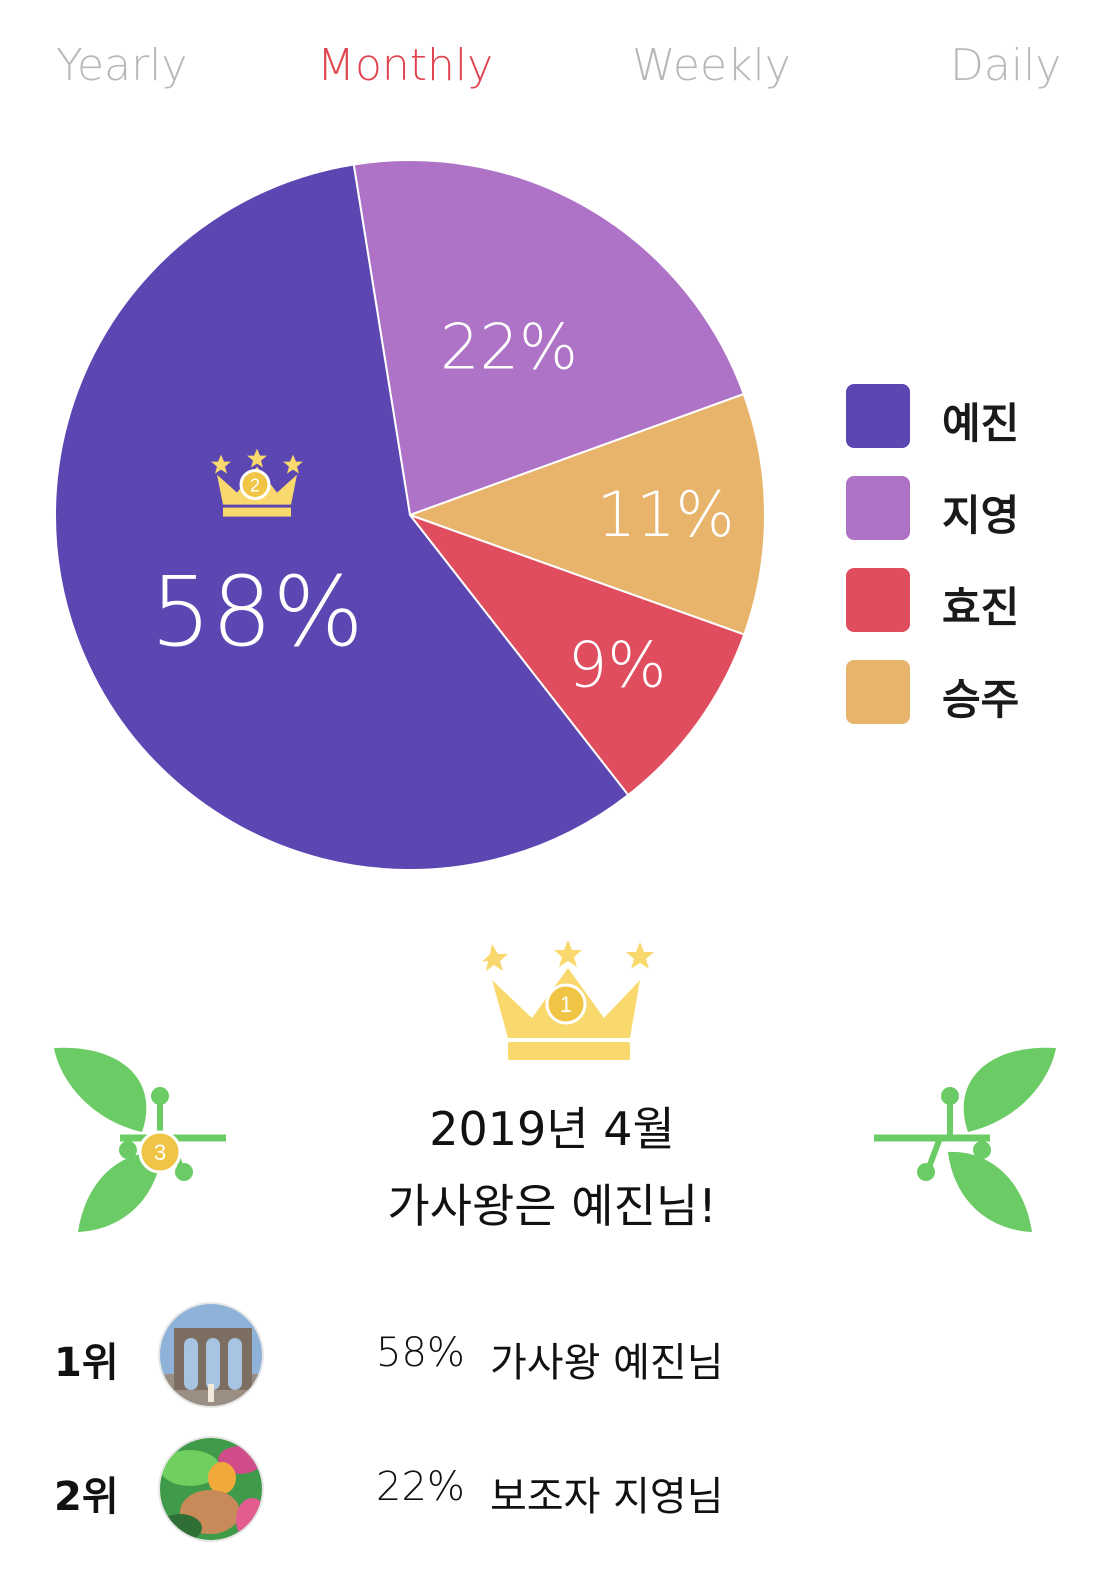 The height and width of the screenshot is (1594, 1120). I want to click on winner-crown-icon: 1, so click(570, 997).